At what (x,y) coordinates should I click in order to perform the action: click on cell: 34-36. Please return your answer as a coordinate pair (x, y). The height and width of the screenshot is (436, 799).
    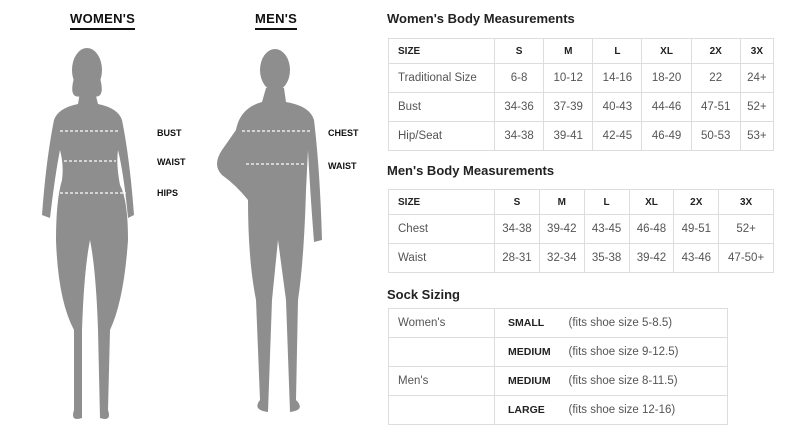
    Looking at the image, I should click on (519, 107).